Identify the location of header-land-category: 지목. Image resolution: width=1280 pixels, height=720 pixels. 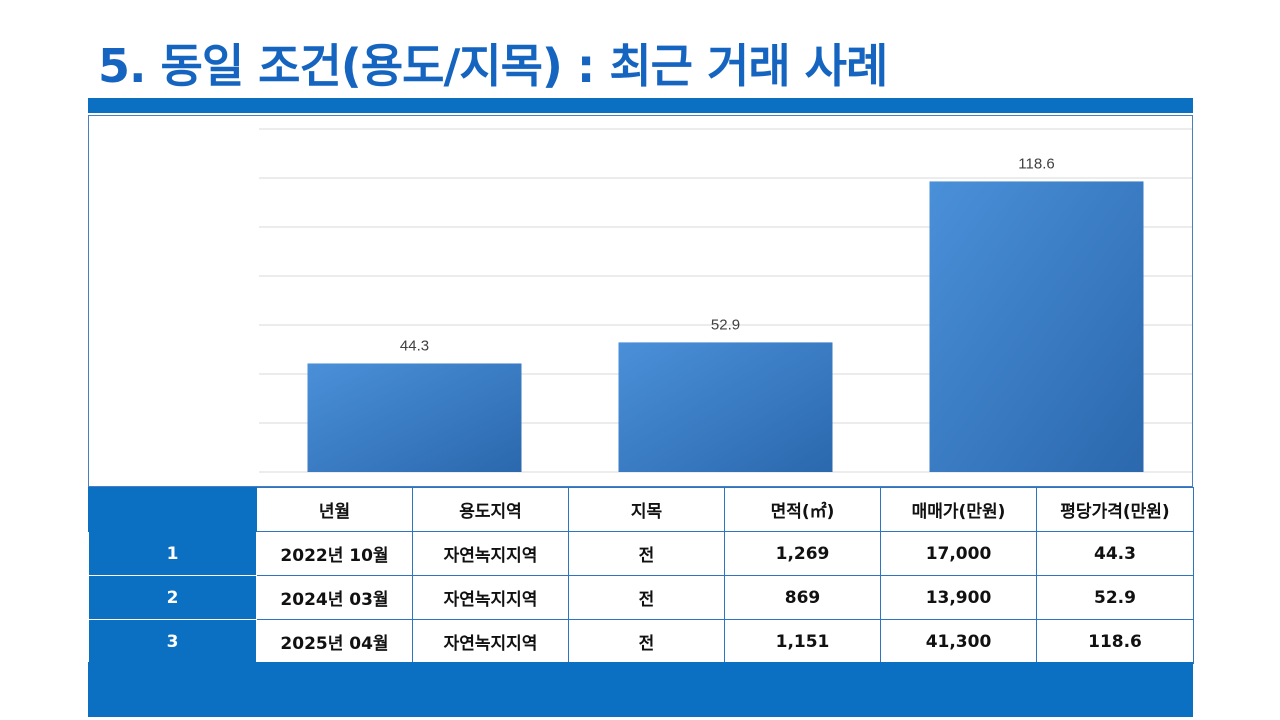
(646, 509).